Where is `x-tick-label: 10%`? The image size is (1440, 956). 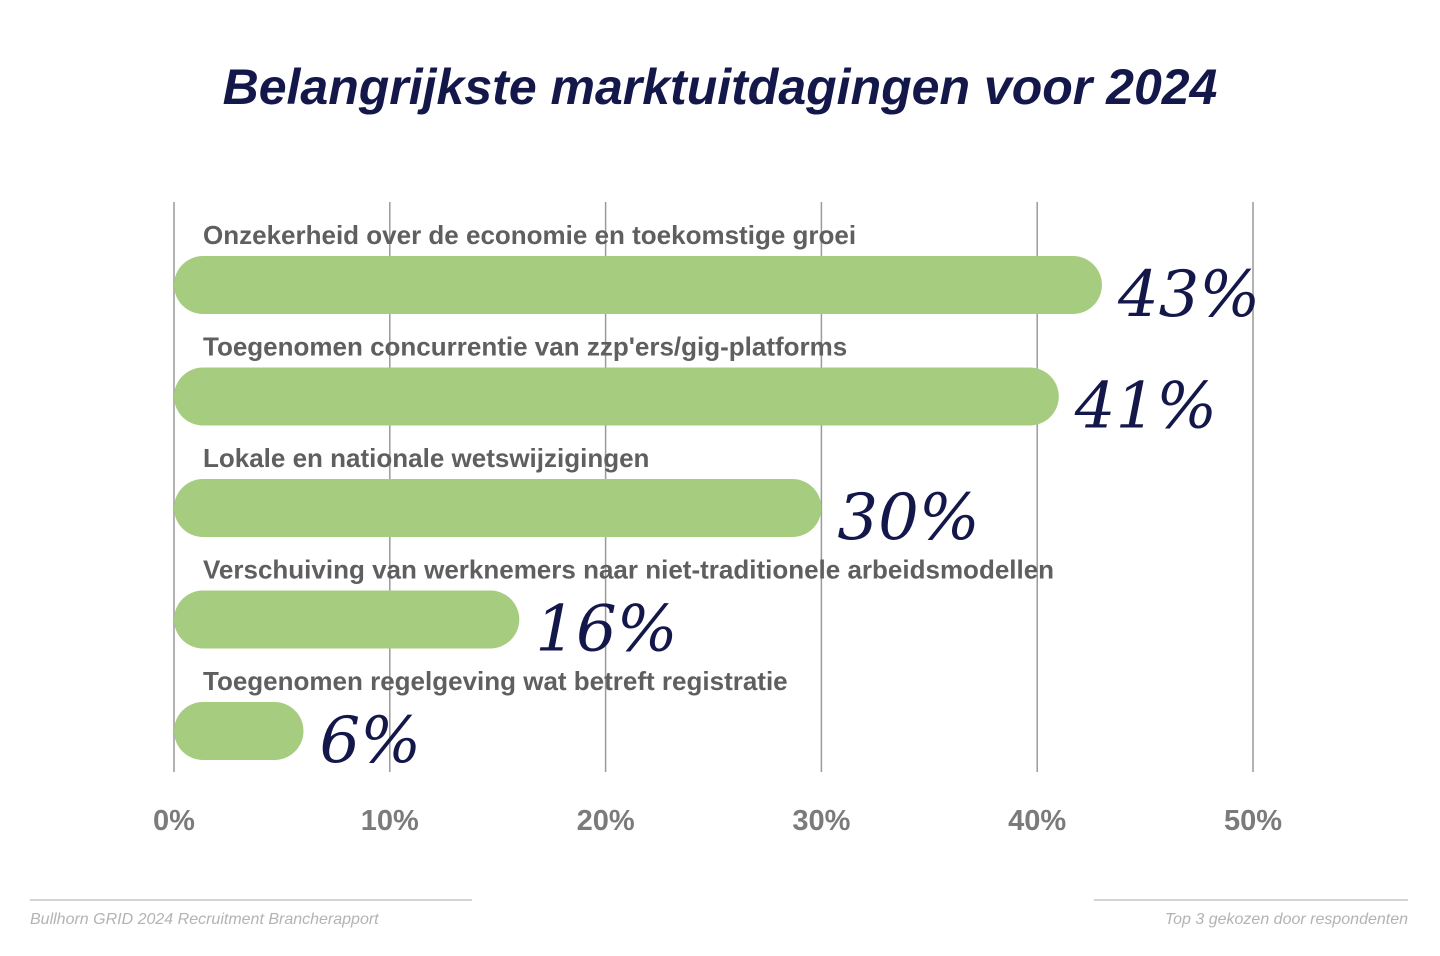 x-tick-label: 10% is located at coordinates (390, 821).